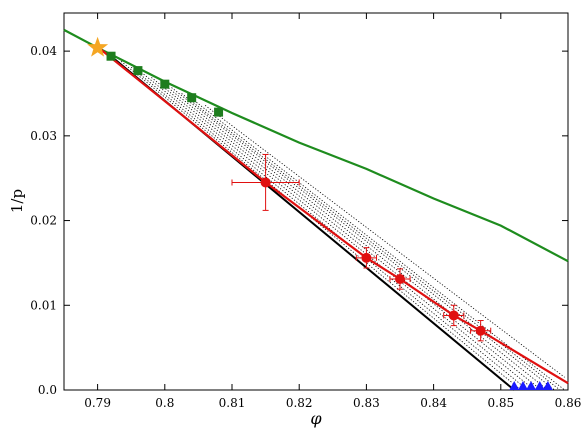 The width and height of the screenshot is (581, 431). I want to click on x-tick-label: 0.81, so click(232, 403).